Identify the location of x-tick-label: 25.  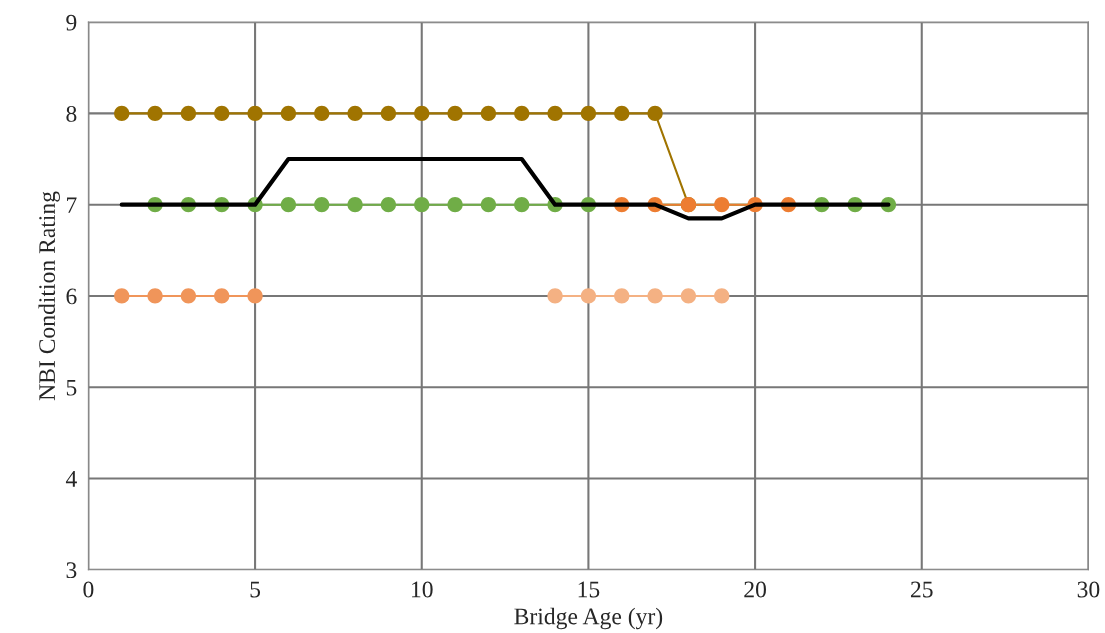
(921, 589).